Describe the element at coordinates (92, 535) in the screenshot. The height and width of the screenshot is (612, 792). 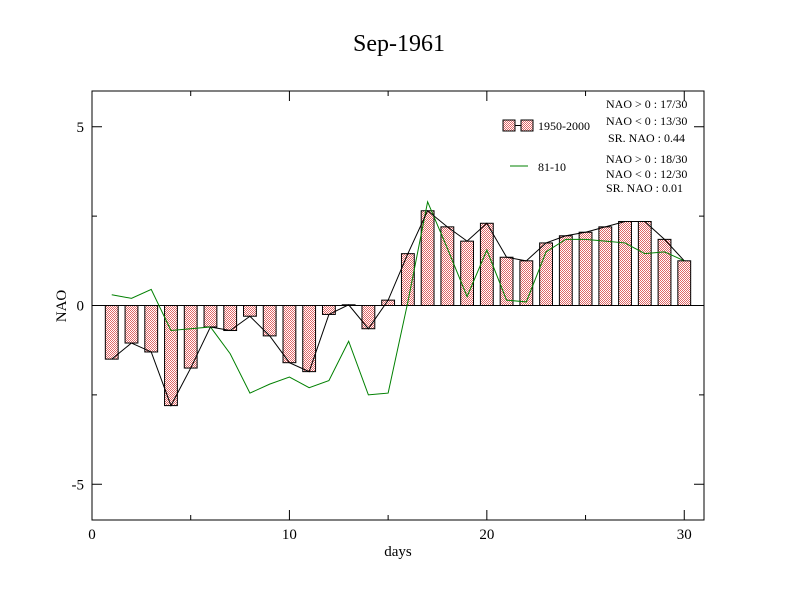
I see `x-tick-label: 0` at that location.